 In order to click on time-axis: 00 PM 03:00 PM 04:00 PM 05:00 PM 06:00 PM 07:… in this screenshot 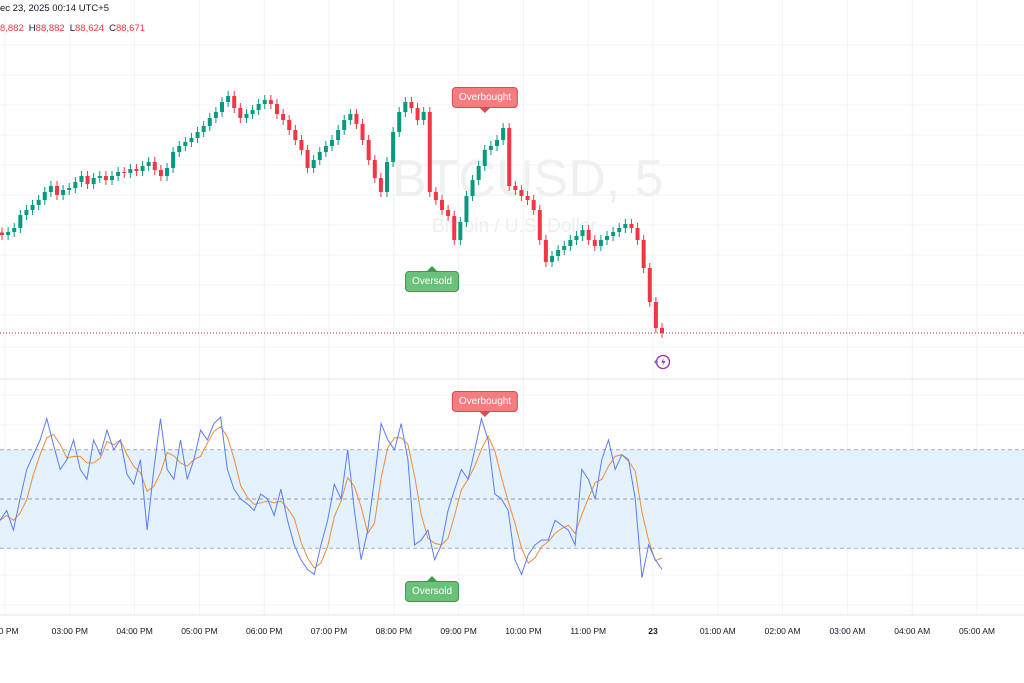, I will do `click(497, 631)`.